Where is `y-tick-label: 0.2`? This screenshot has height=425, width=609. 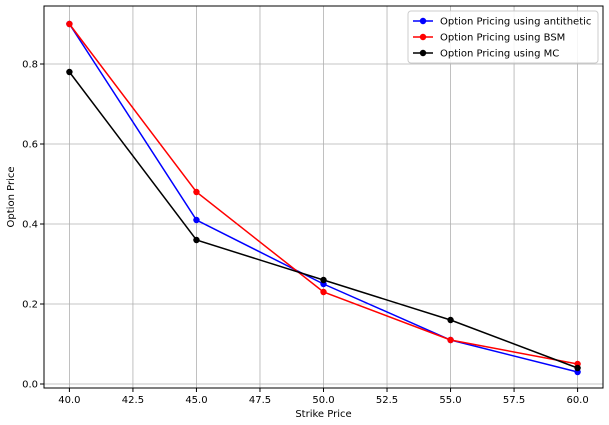
y-tick-label: 0.2 is located at coordinates (30, 305).